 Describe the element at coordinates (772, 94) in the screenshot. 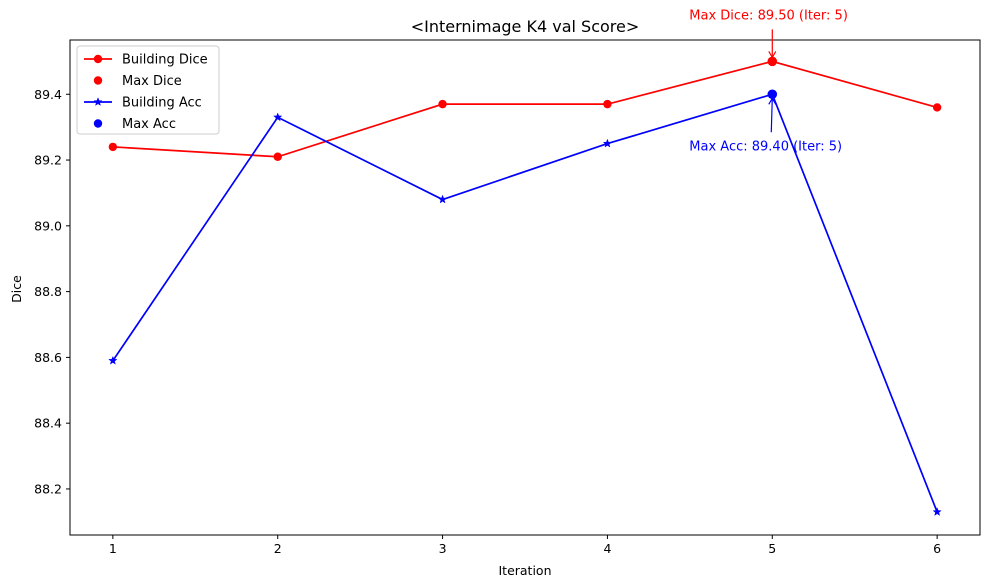

I see `max-acc-point` at that location.